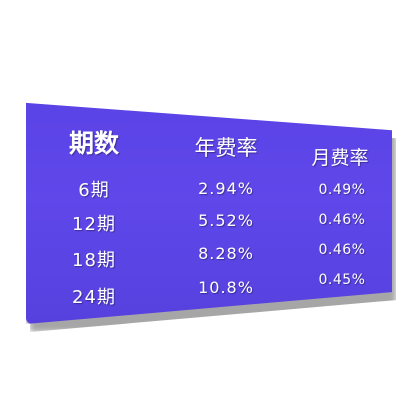 The image size is (420, 420). What do you see at coordinates (342, 250) in the screenshot?
I see `row-3-monthly-rate: 0.46%` at bounding box center [342, 250].